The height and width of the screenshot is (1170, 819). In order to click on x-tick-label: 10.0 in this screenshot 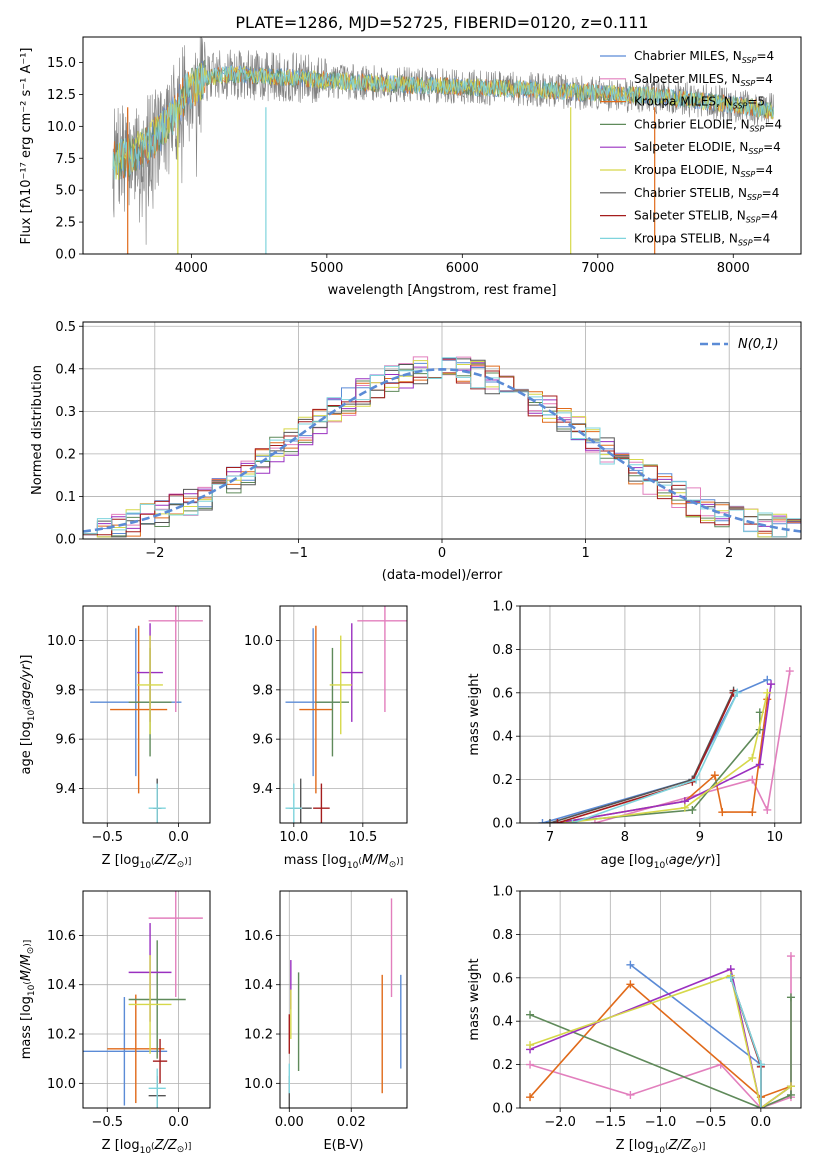, I will do `click(293, 837)`.